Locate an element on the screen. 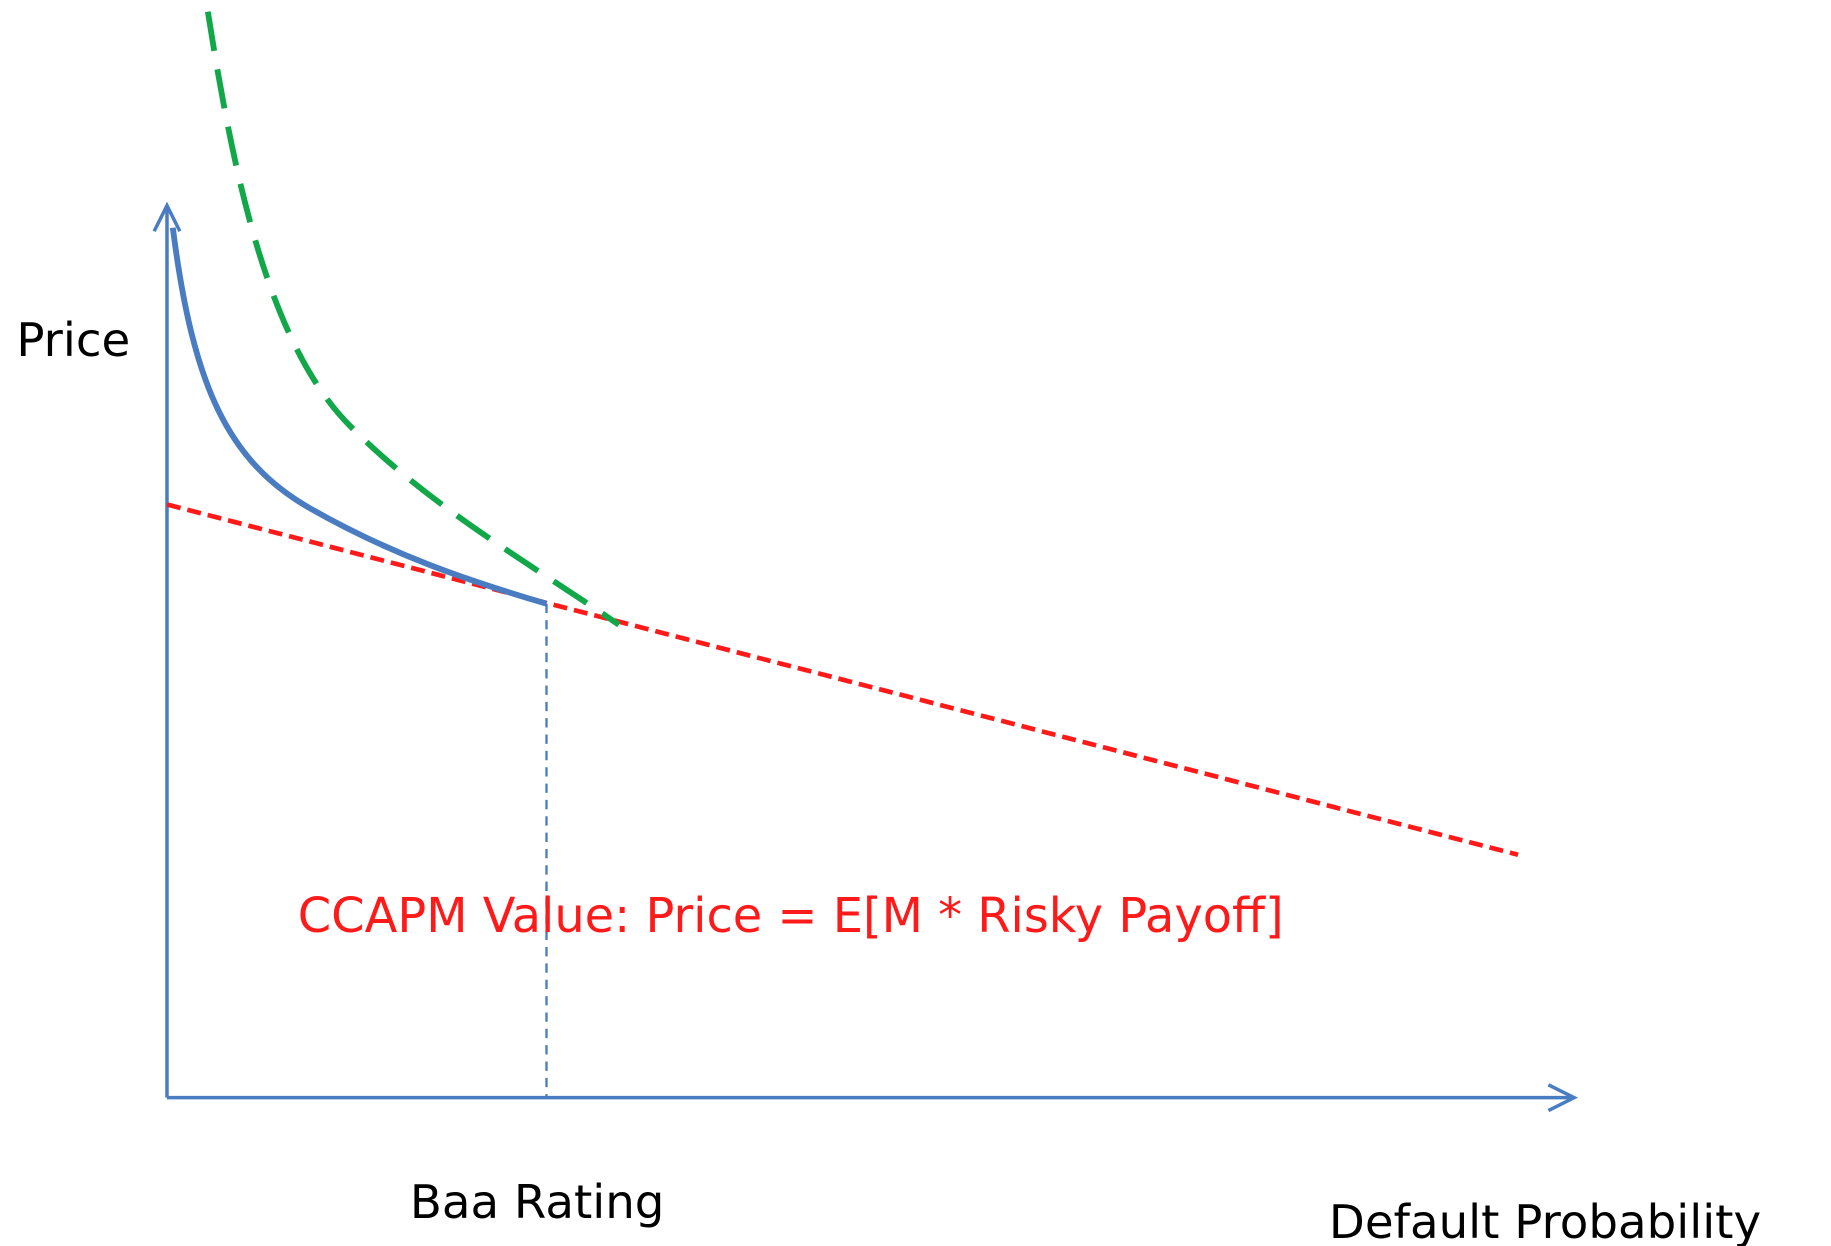 This screenshot has width=1831, height=1246. upper-curve is located at coordinates (412, 319).